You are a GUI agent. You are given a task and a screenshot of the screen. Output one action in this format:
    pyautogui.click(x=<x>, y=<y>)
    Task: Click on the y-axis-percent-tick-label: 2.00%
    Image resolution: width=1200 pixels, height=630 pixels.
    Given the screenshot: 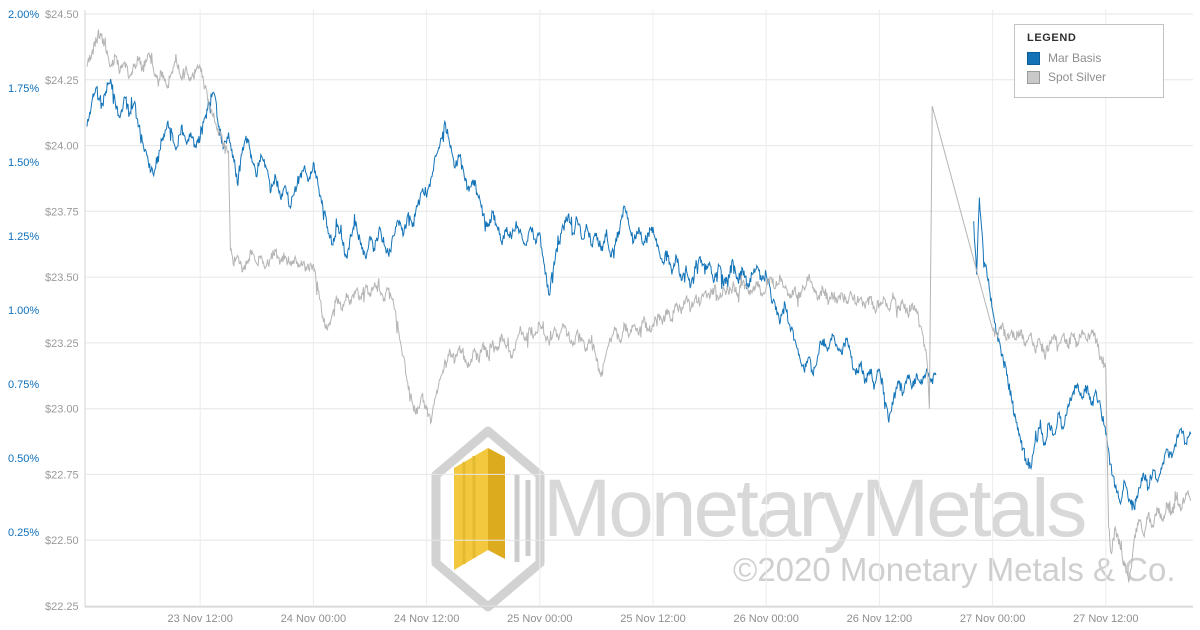 What is the action you would take?
    pyautogui.click(x=23, y=15)
    